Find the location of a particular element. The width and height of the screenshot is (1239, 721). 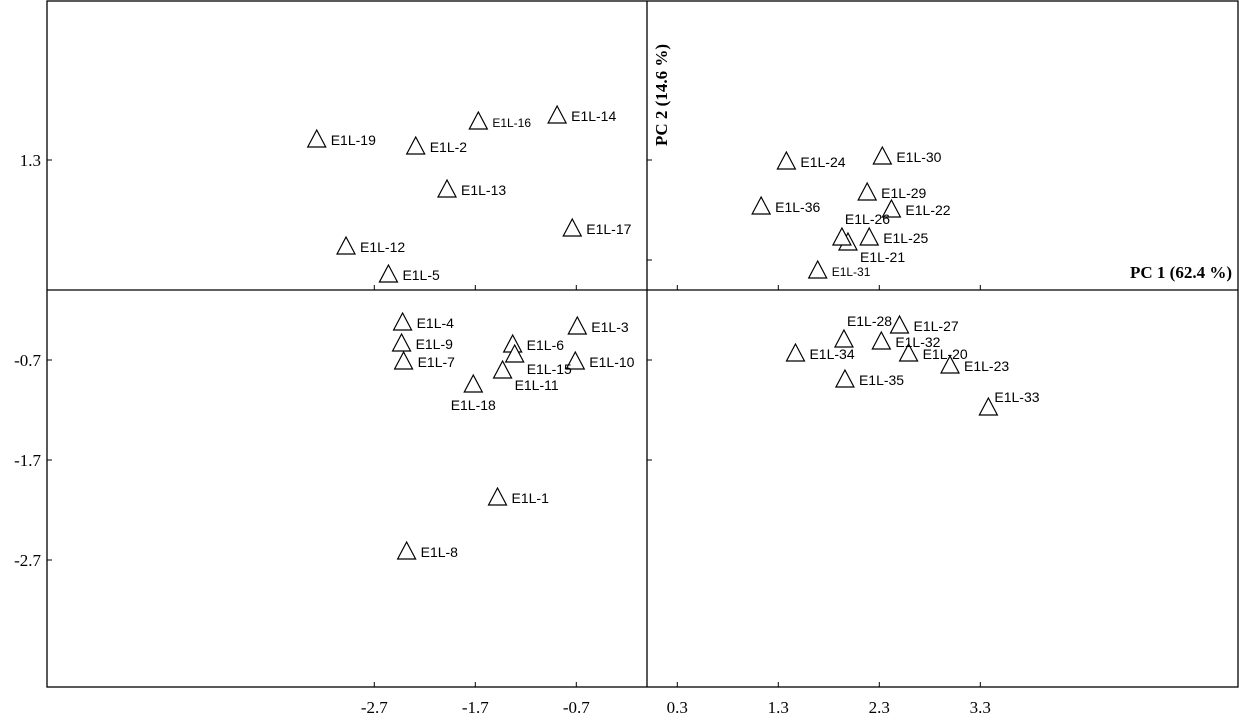

data-point: E1L-20 is located at coordinates (933, 352).